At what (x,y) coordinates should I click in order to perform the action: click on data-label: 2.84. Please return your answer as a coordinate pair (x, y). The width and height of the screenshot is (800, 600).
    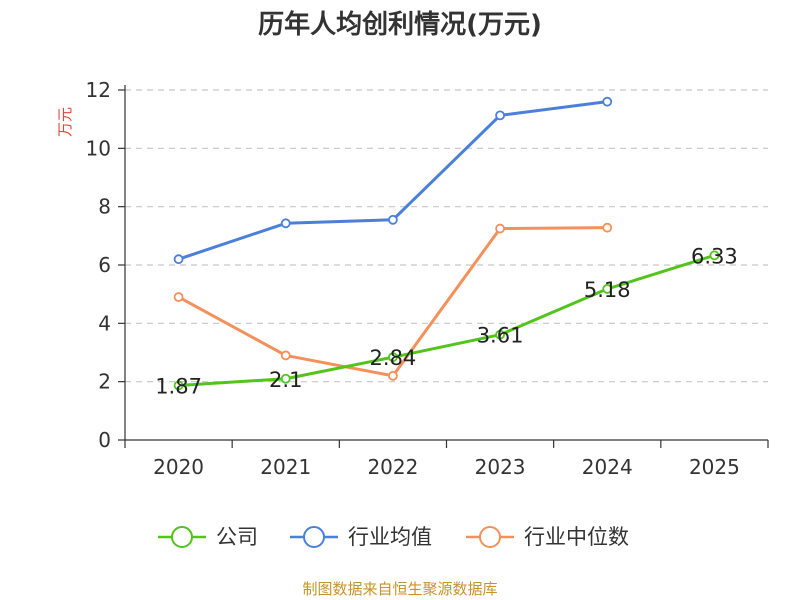
    Looking at the image, I should click on (393, 358).